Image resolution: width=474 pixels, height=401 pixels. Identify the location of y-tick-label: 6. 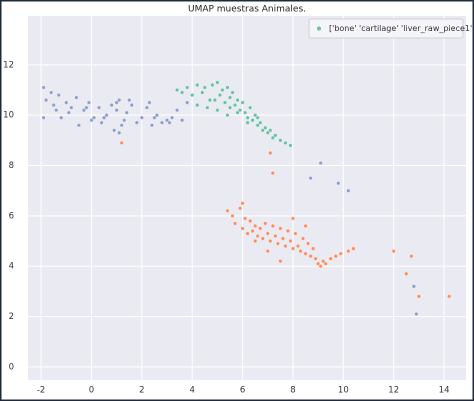
(11, 216).